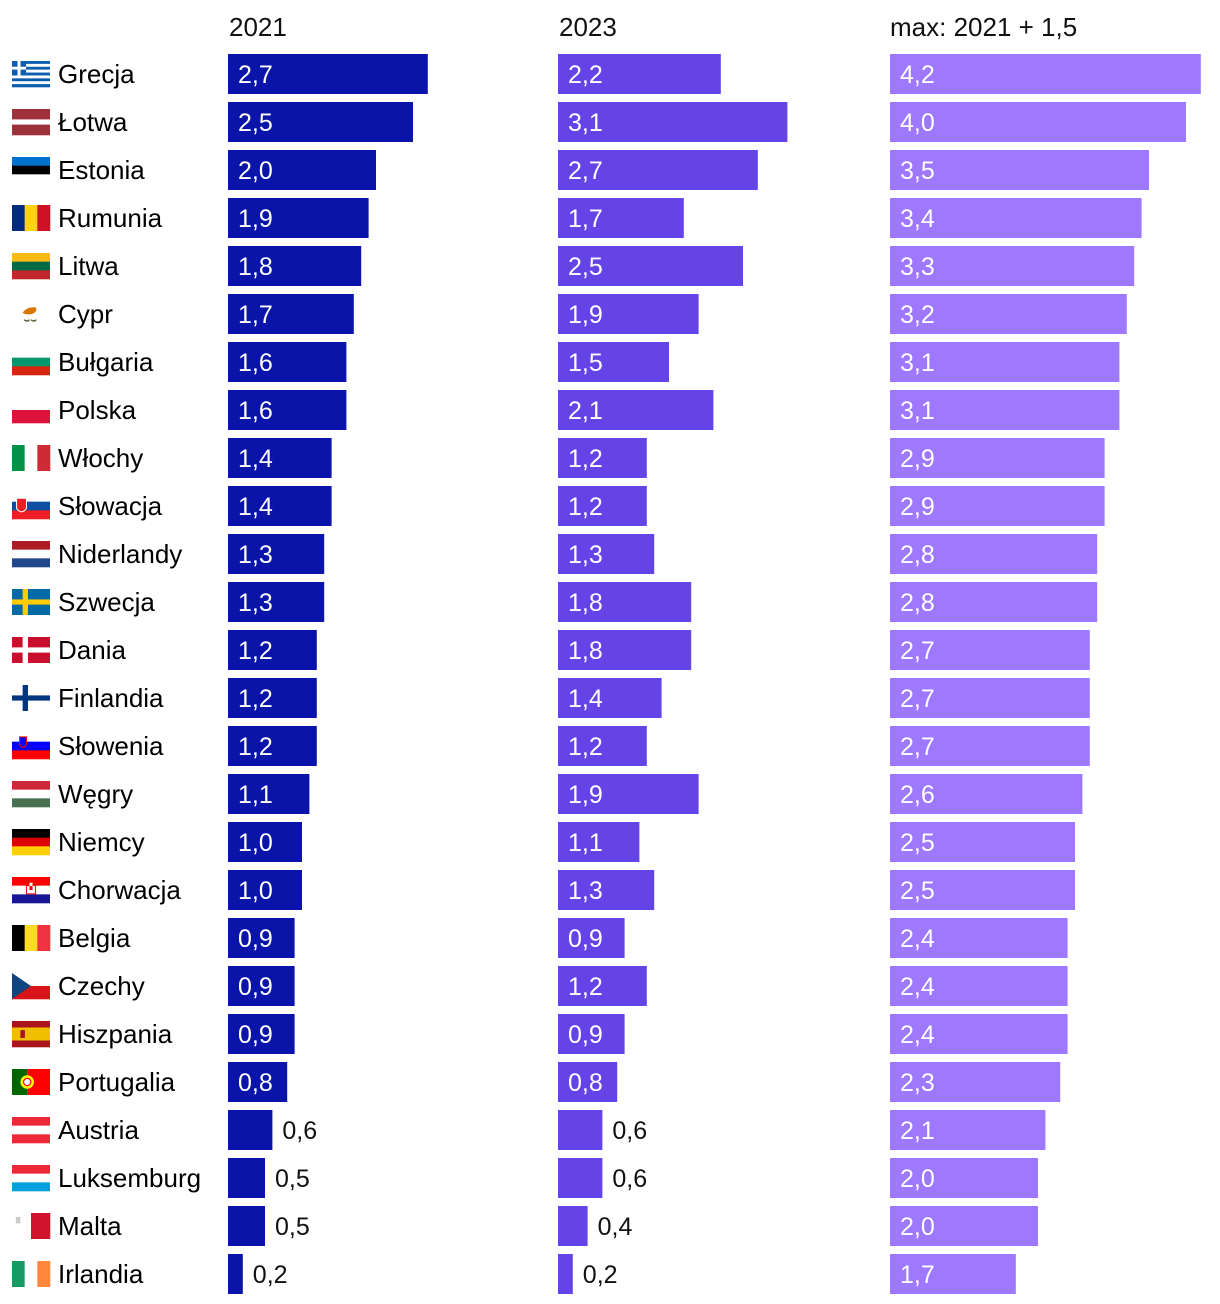 This screenshot has height=1304, width=1220. I want to click on flag-luxembourg-icon, so click(31, 1178).